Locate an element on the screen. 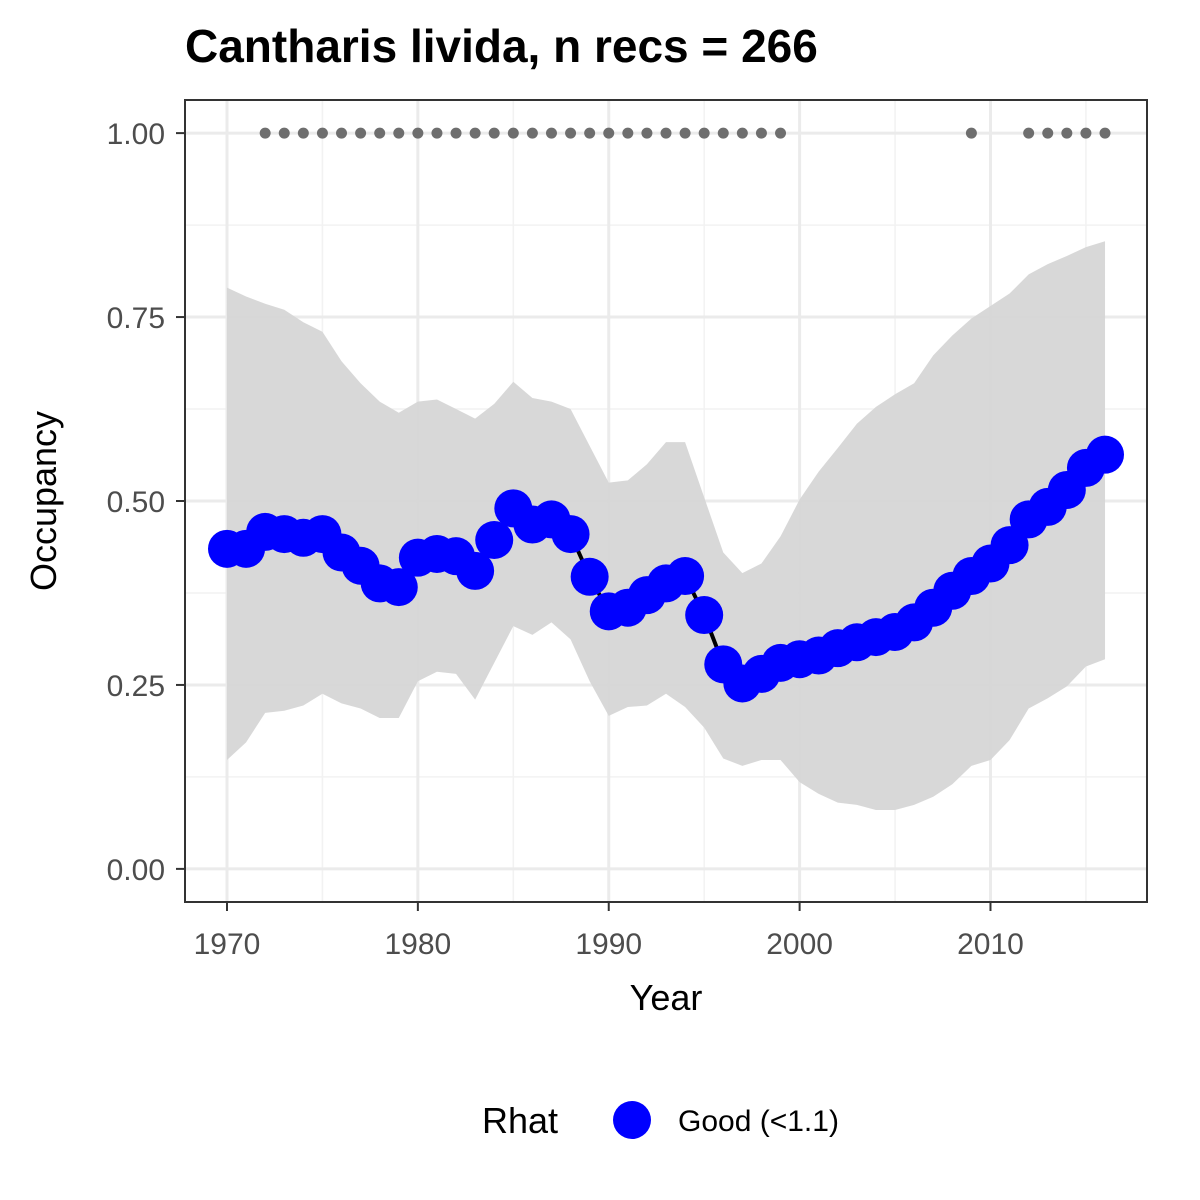  legend-title: Rhat is located at coordinates (520, 1120).